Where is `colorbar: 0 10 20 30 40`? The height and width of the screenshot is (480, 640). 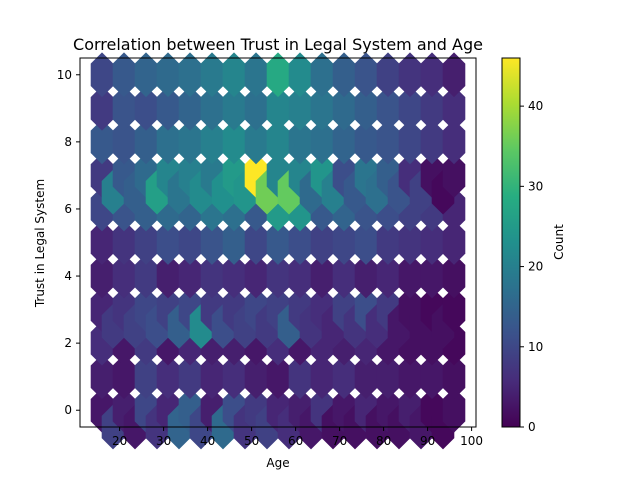
colorbar: 0 10 20 30 40 is located at coordinates (522, 245).